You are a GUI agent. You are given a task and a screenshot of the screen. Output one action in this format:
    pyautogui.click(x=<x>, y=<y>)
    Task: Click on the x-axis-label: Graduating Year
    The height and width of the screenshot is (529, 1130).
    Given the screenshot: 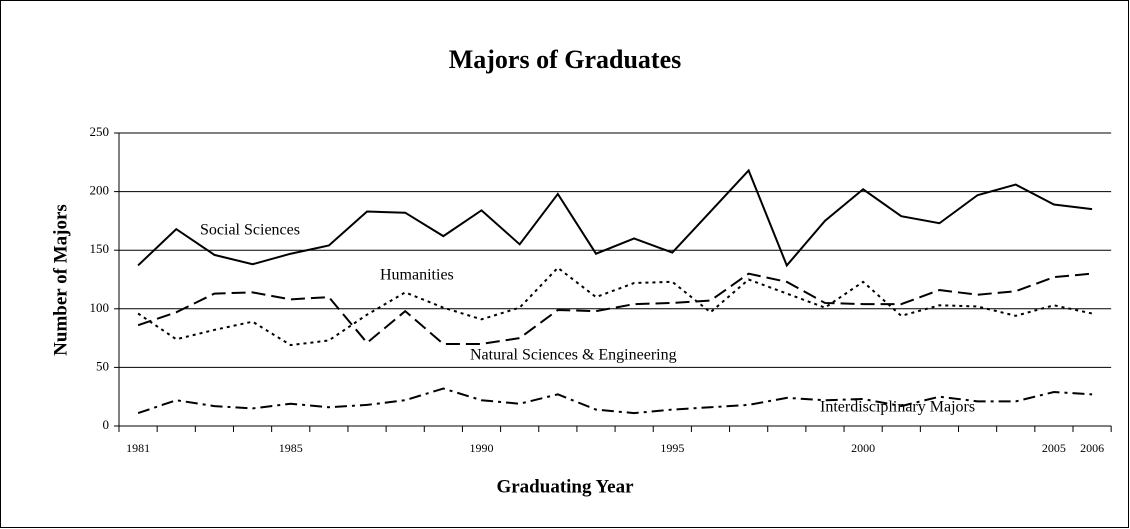 What is the action you would take?
    pyautogui.click(x=565, y=486)
    